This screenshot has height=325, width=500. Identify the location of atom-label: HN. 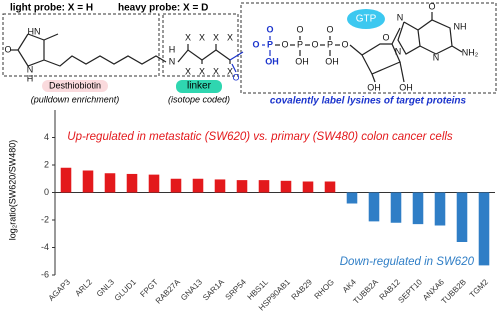
(34, 31).